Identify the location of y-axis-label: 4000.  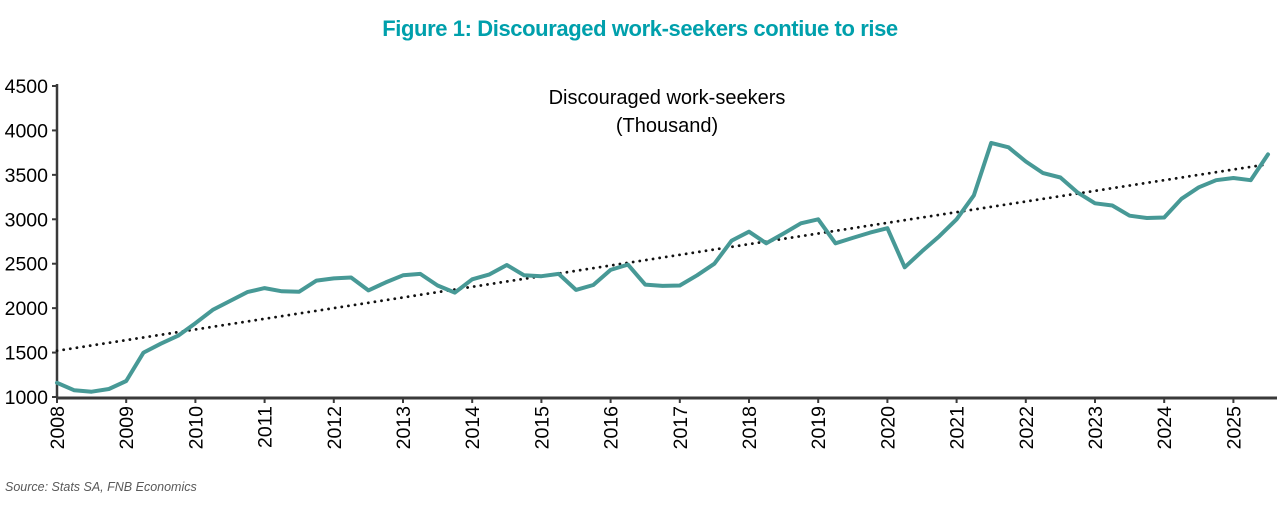
(27, 131).